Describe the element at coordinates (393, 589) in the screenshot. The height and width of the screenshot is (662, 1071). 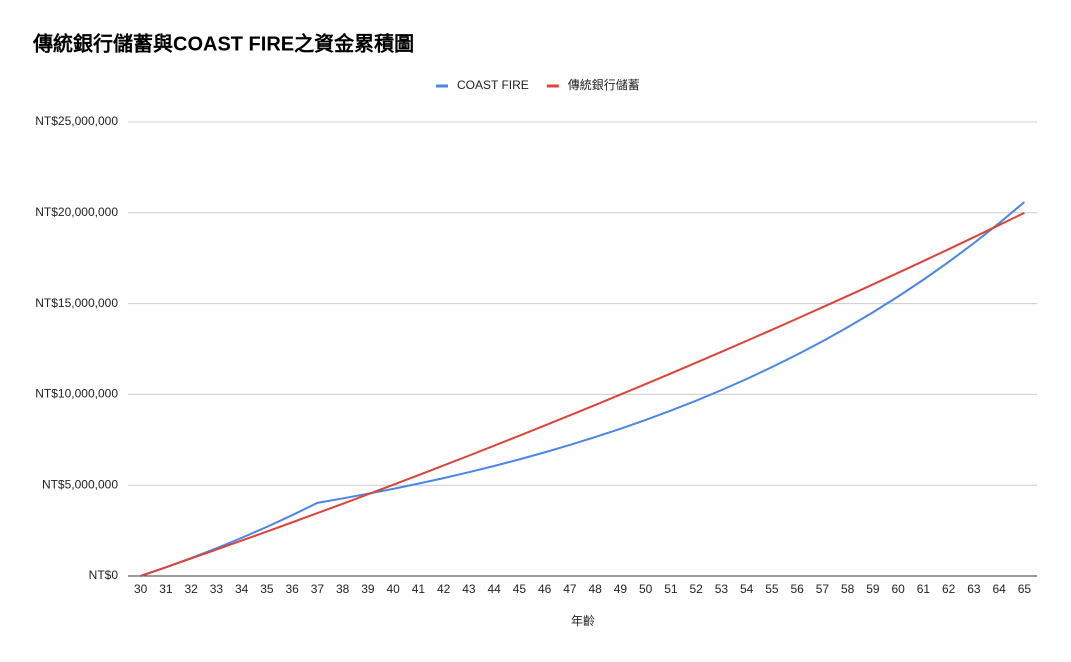
I see `x-tick-label: 40` at that location.